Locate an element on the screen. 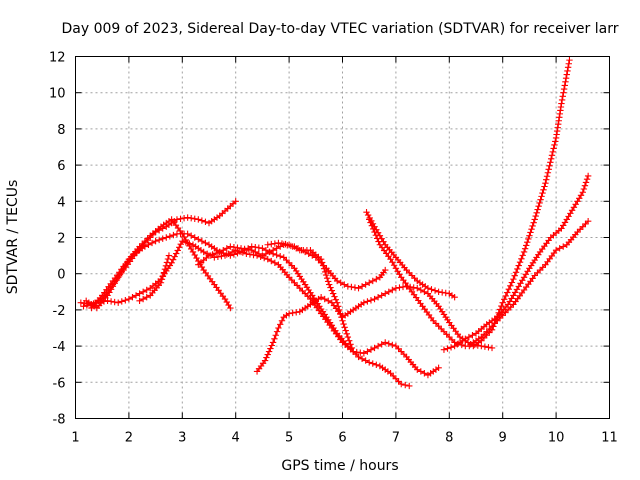 This screenshot has width=640, height=480. x-tick-label: 7 is located at coordinates (396, 438).